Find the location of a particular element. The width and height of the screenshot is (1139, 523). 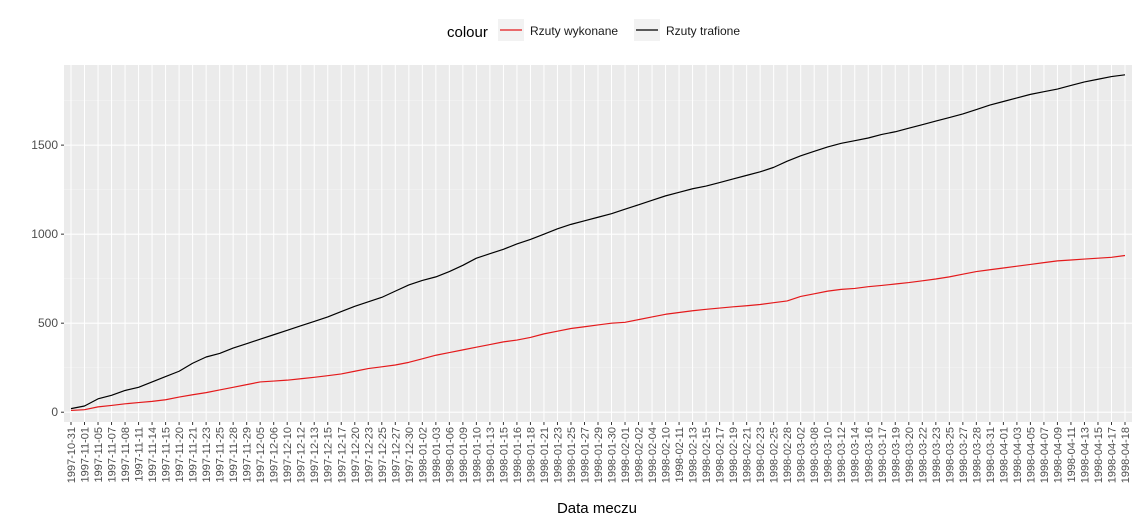

x-tick-label: 1998-04-15 is located at coordinates (1099, 455).